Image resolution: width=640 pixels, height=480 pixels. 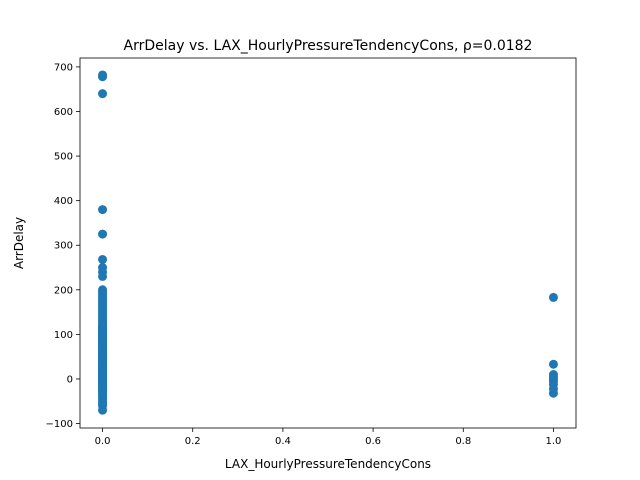 What do you see at coordinates (63, 246) in the screenshot?
I see `y-tick-label: 300` at bounding box center [63, 246].